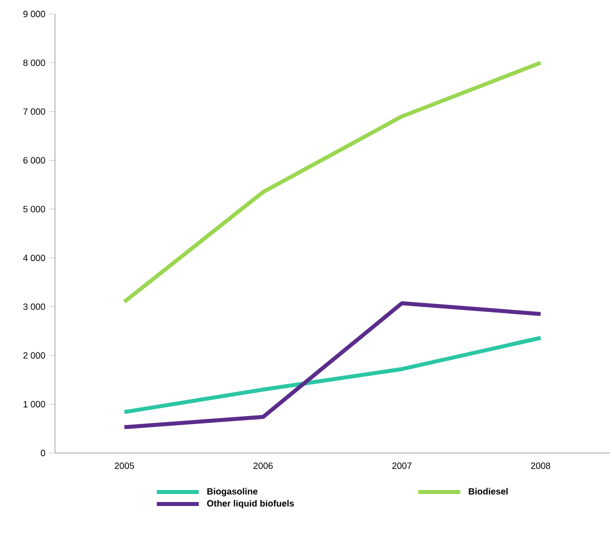  Describe the element at coordinates (34, 111) in the screenshot. I see `y-tick-label: 7 000` at that location.